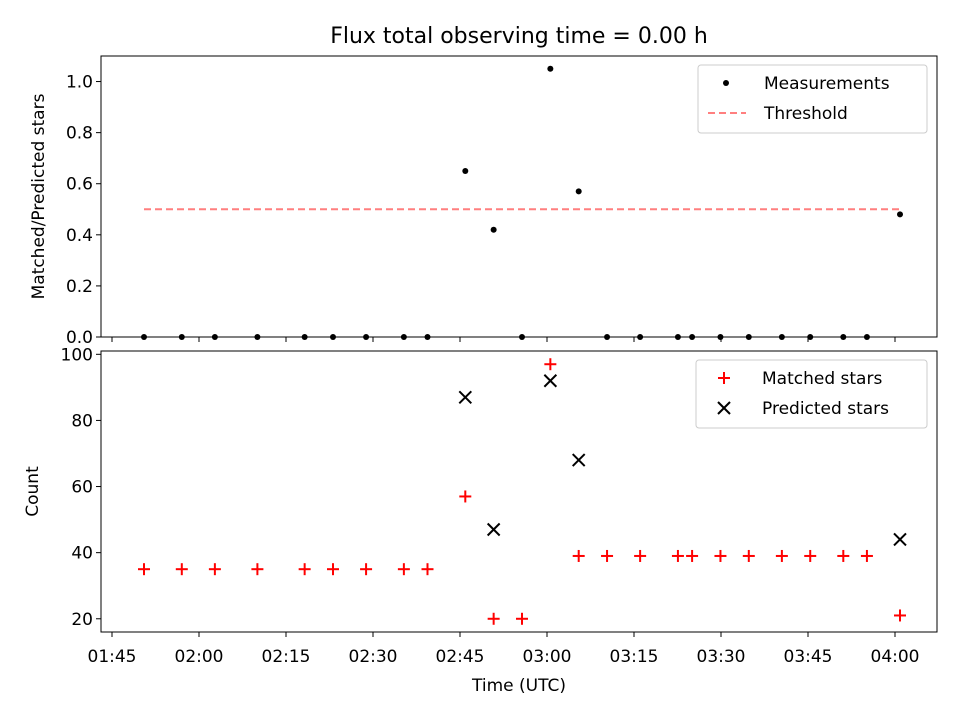 Image resolution: width=960 pixels, height=720 pixels. I want to click on x-tick-label: 03:30, so click(721, 657).